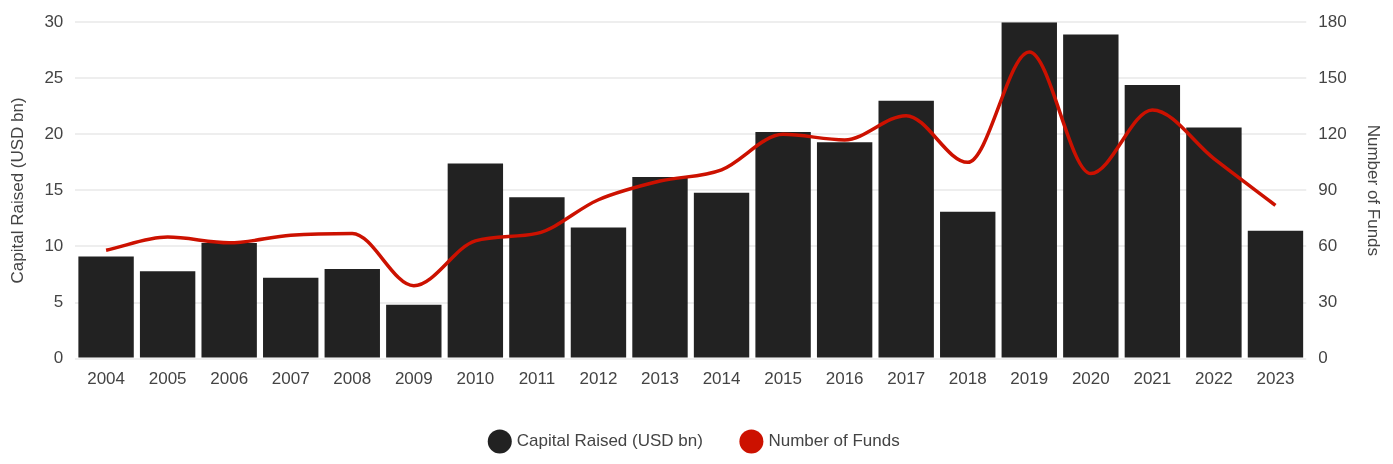 The image size is (1393, 464). What do you see at coordinates (475, 379) in the screenshot?
I see `x-tick-label: 2010` at bounding box center [475, 379].